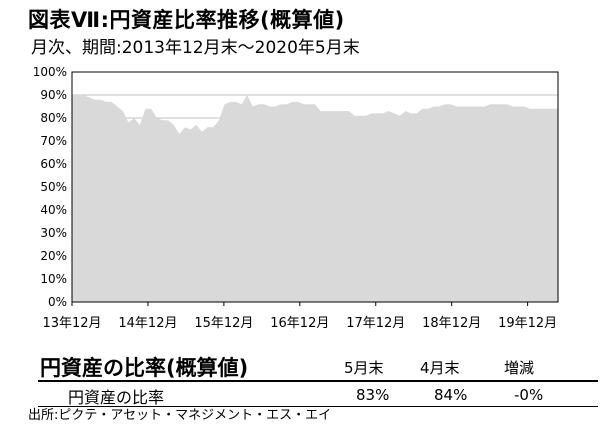 The width and height of the screenshot is (611, 425). Describe the element at coordinates (318, 395) in the screenshot. I see `table-row: 円資産の比率 83% 84% -0%` at that location.